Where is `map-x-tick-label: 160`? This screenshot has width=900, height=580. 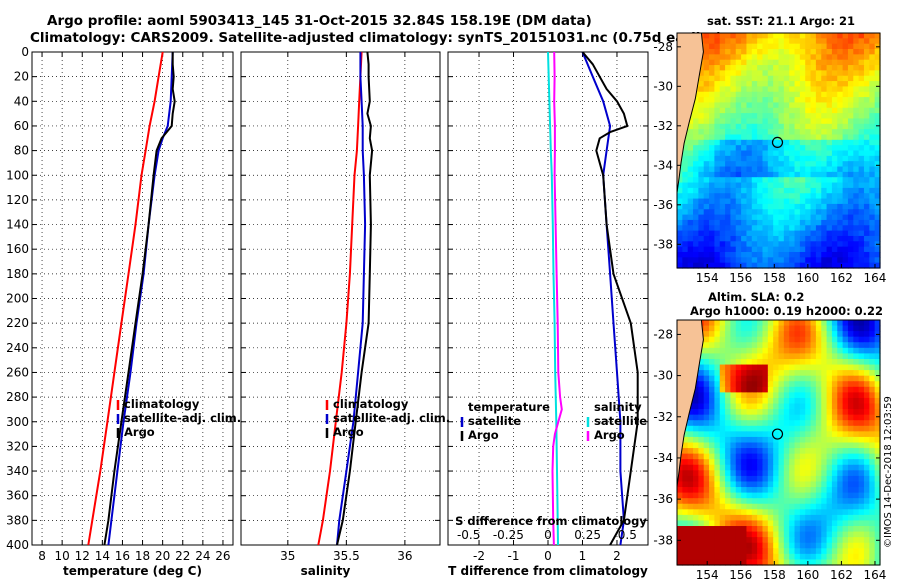 map-x-tick-label: 160 is located at coordinates (807, 278).